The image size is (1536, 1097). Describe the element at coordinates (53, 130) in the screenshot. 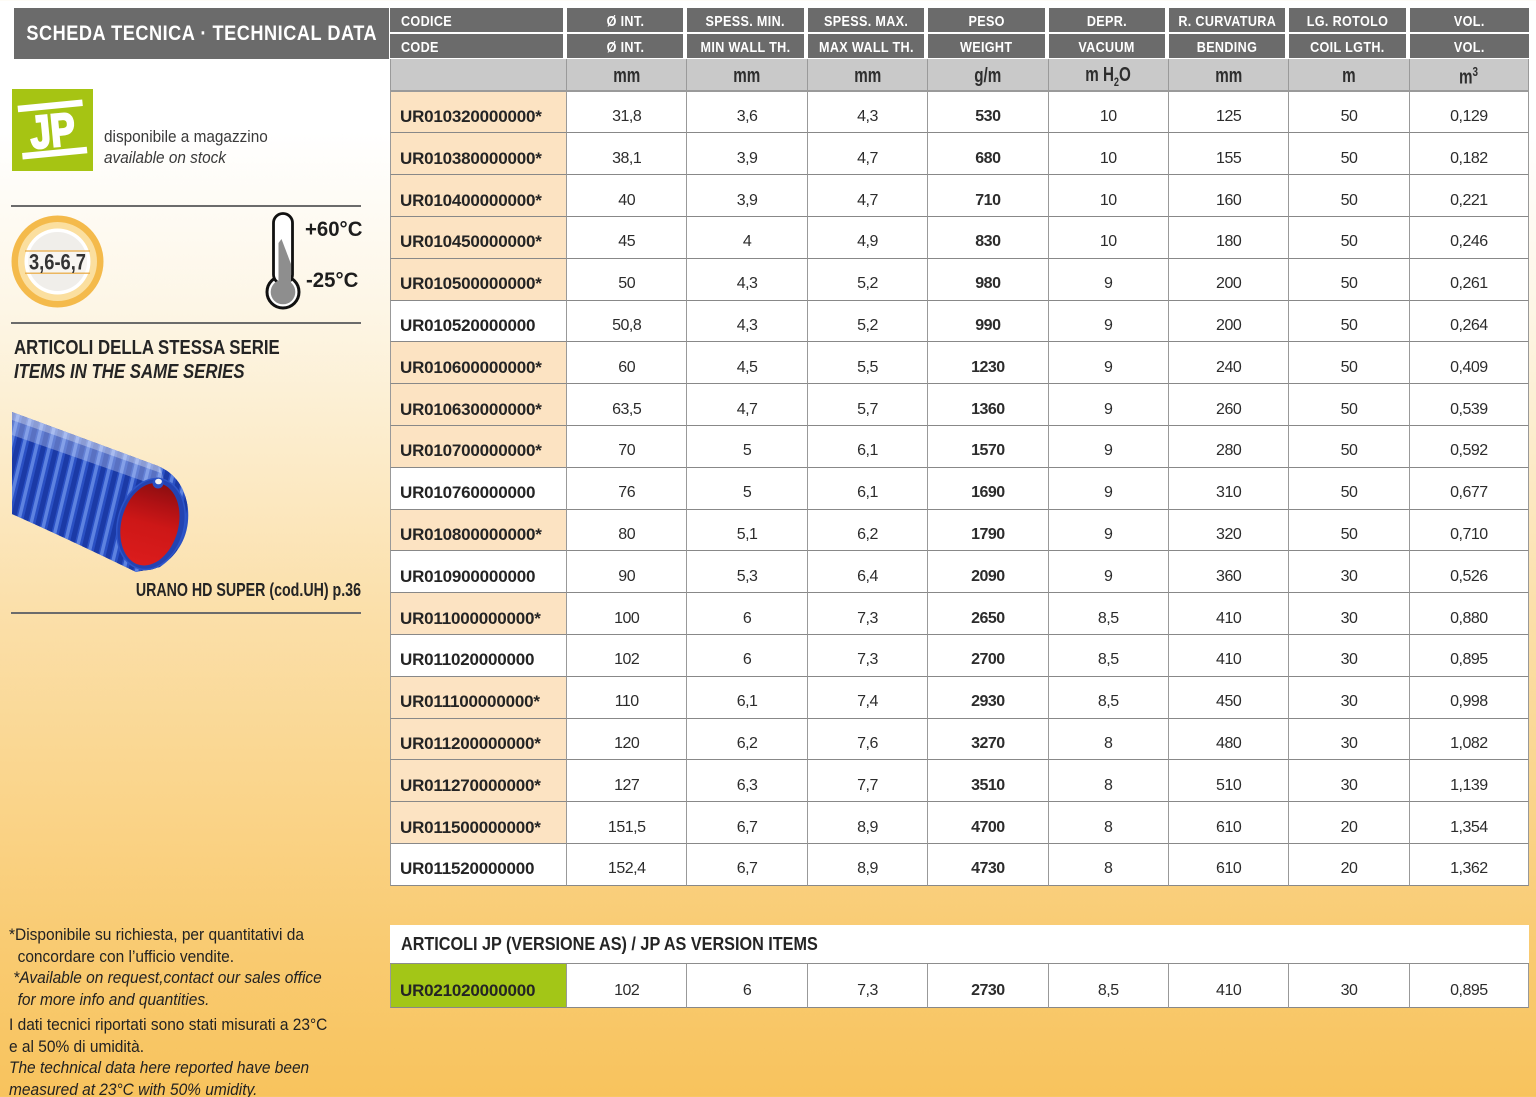

I see `svg-text: JP` at that location.